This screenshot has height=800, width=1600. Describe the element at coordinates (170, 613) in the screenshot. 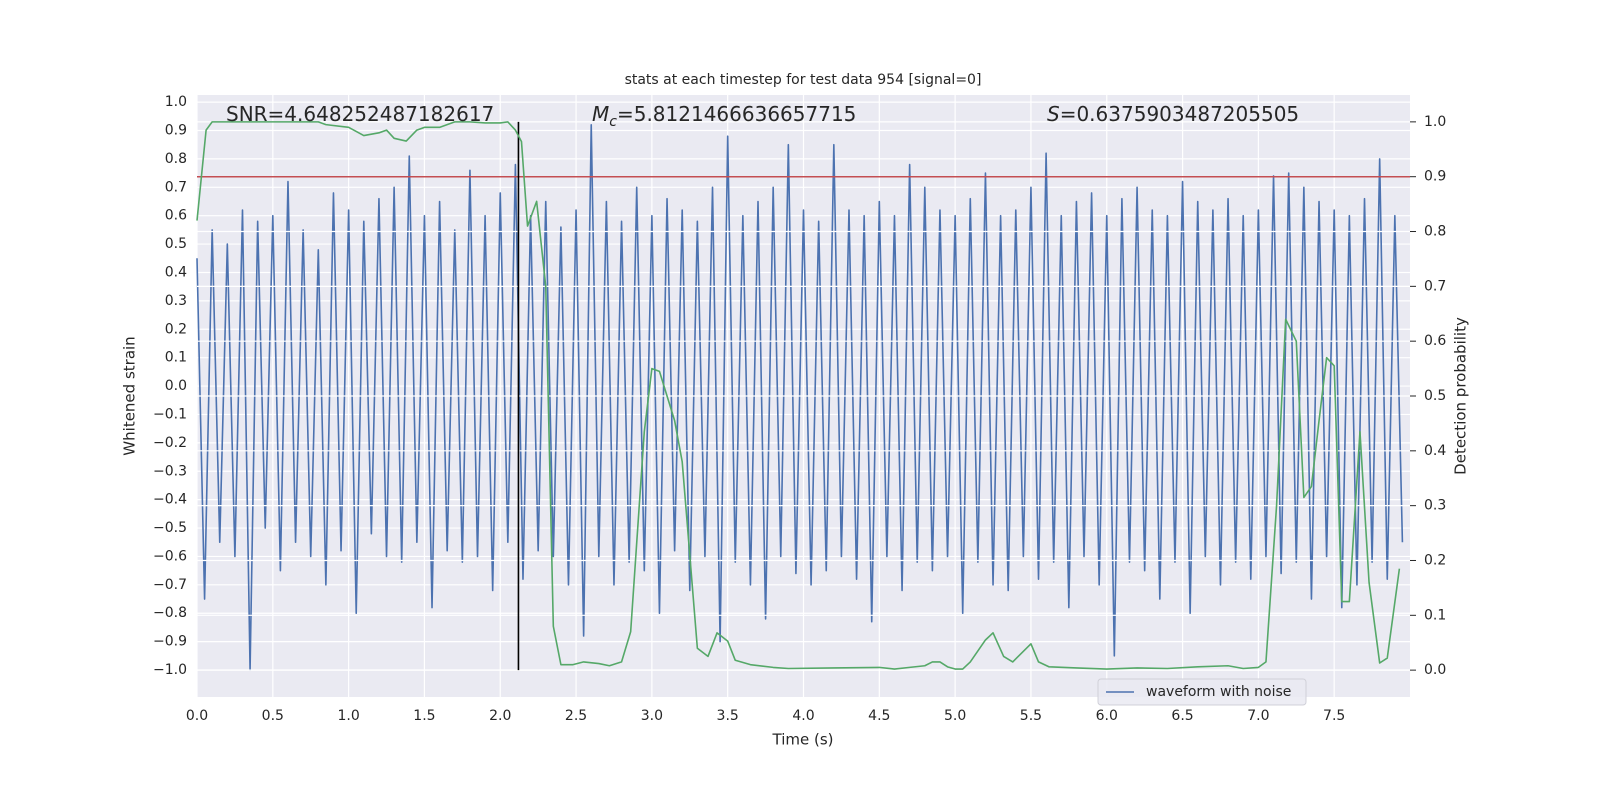

I see `y-tick-label: −0.8` at that location.